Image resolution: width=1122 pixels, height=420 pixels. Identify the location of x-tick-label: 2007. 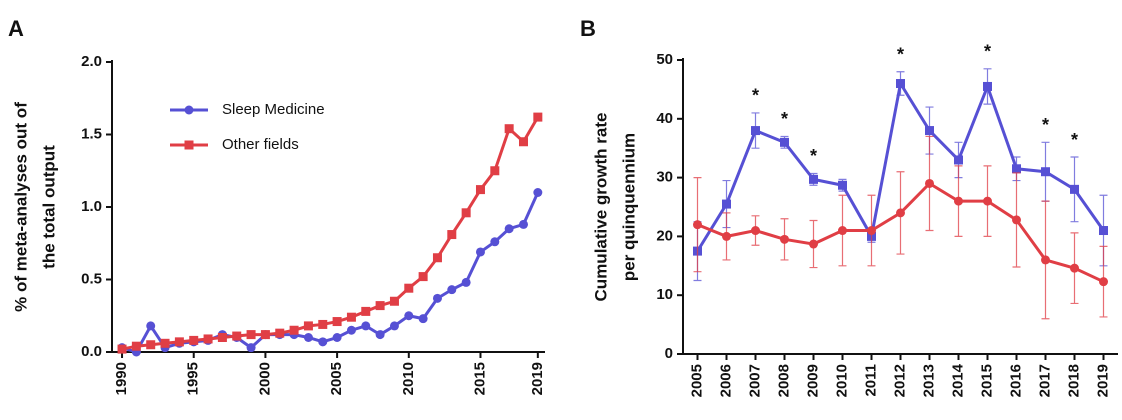
(754, 380).